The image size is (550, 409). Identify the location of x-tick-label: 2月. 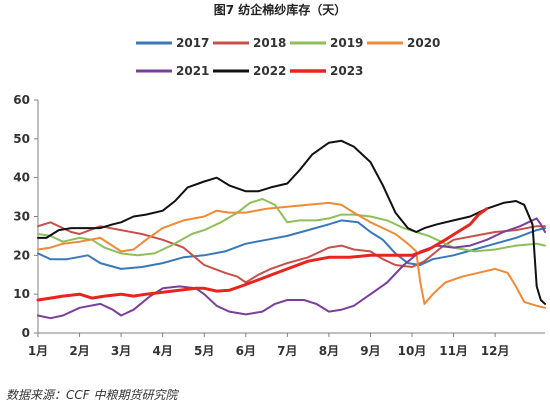
(79, 351).